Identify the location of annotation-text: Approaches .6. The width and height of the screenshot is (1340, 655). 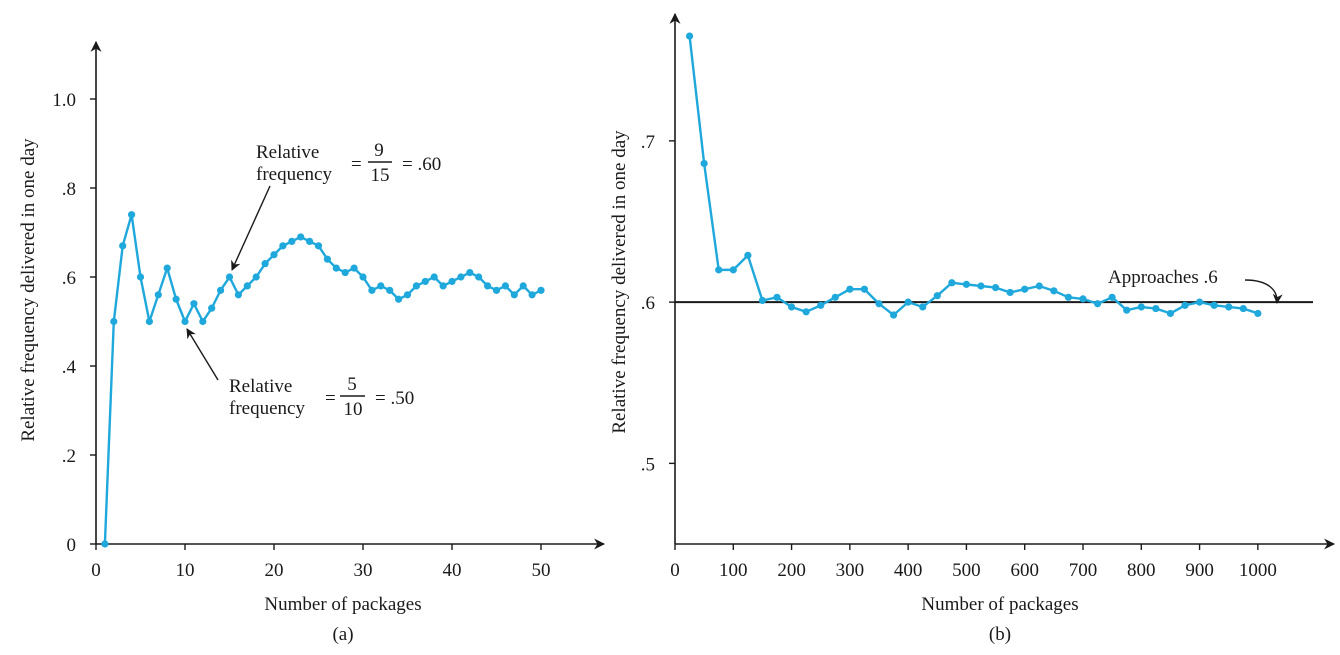
(1163, 277).